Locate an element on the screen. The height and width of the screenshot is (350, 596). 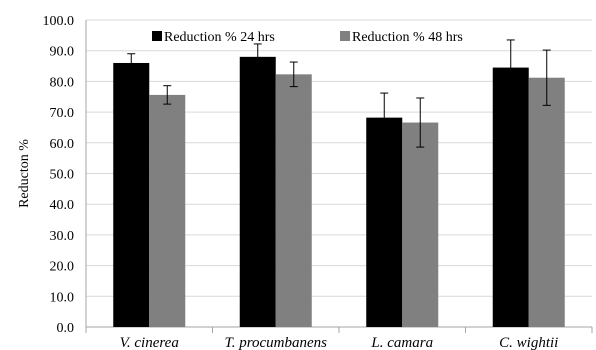
x-category-label: V. cinerea is located at coordinates (149, 342).